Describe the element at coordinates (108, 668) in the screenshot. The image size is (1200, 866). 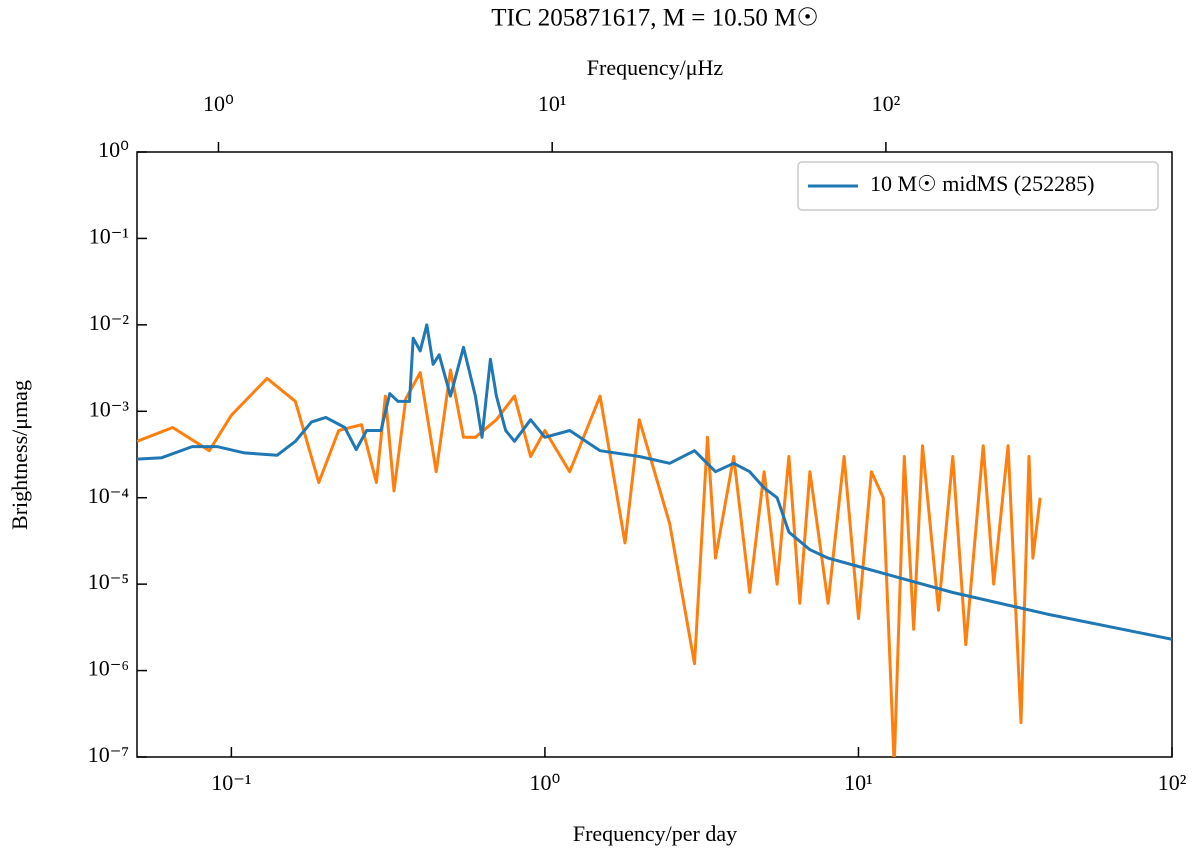
I see `y-tick-label: 10⁻⁶` at that location.